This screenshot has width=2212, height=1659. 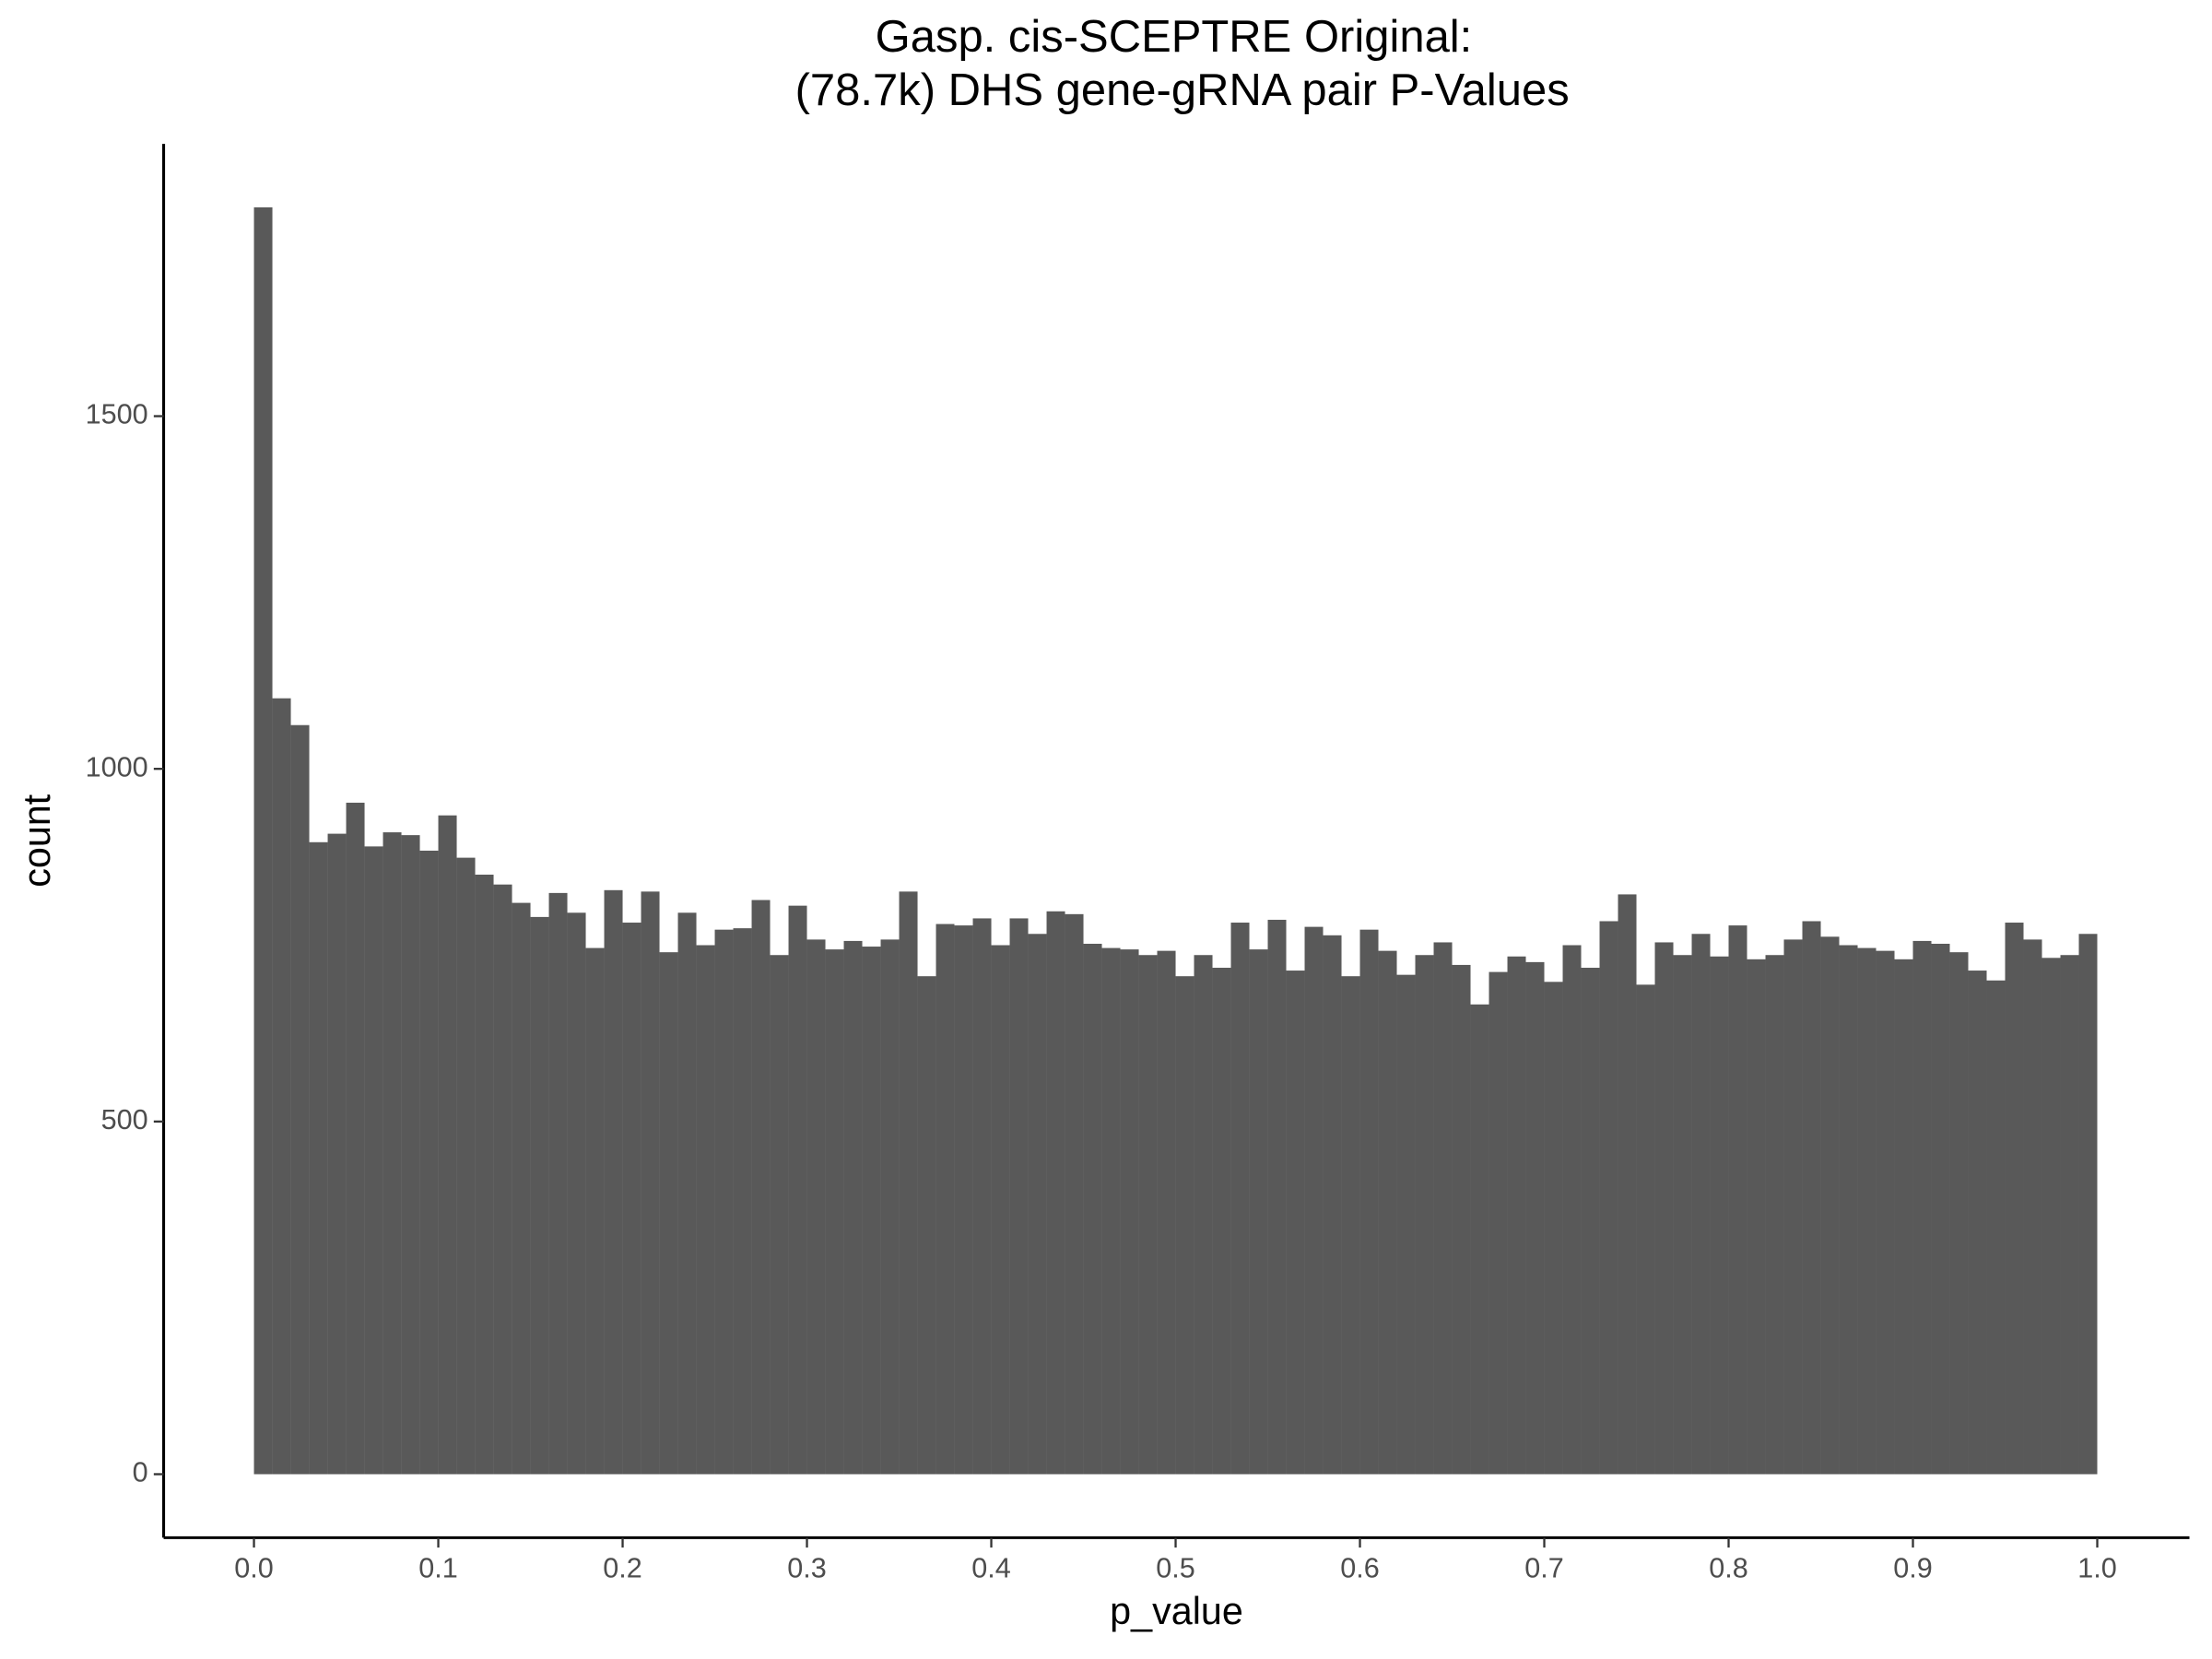 What do you see at coordinates (1544, 1568) in the screenshot?
I see `x-tick-label: 0.7` at bounding box center [1544, 1568].